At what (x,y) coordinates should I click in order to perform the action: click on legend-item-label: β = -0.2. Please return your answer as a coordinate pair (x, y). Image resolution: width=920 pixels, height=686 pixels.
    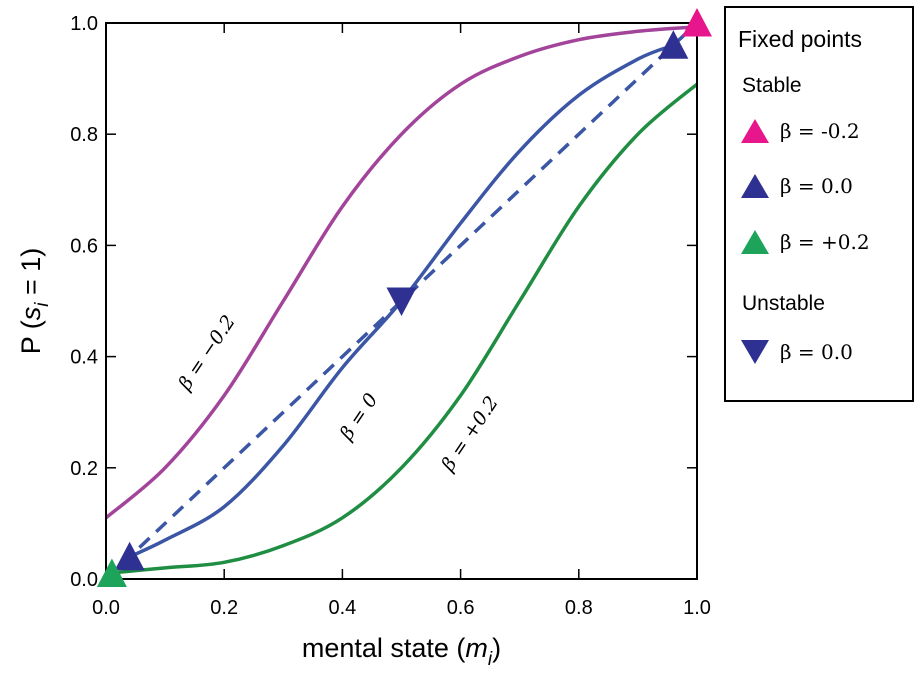
    Looking at the image, I should click on (820, 131).